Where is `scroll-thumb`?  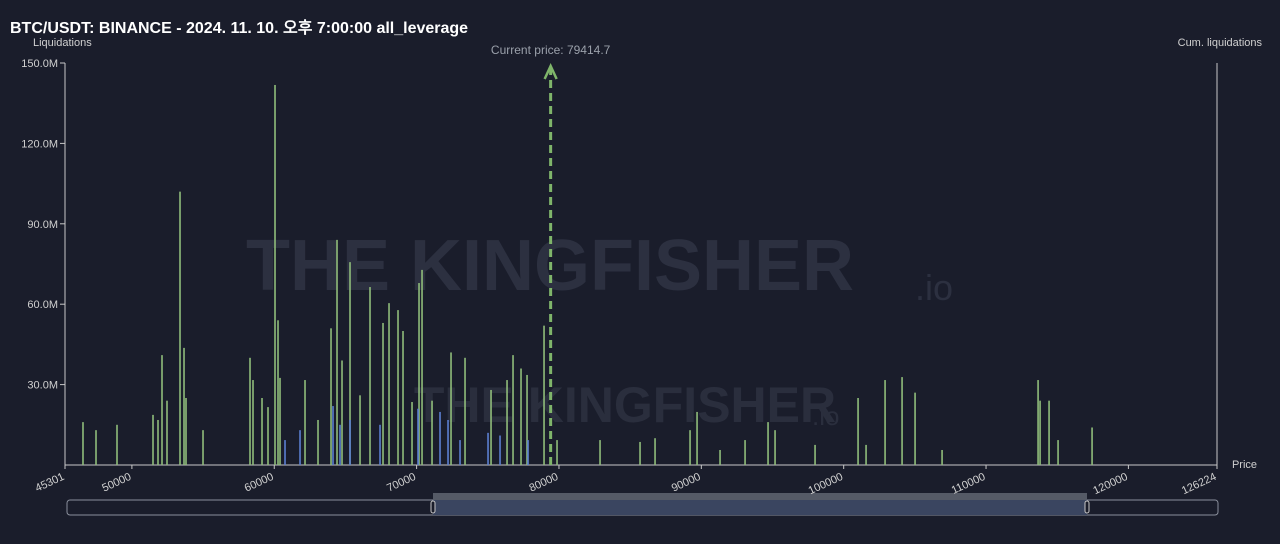 scroll-thumb is located at coordinates (760, 507).